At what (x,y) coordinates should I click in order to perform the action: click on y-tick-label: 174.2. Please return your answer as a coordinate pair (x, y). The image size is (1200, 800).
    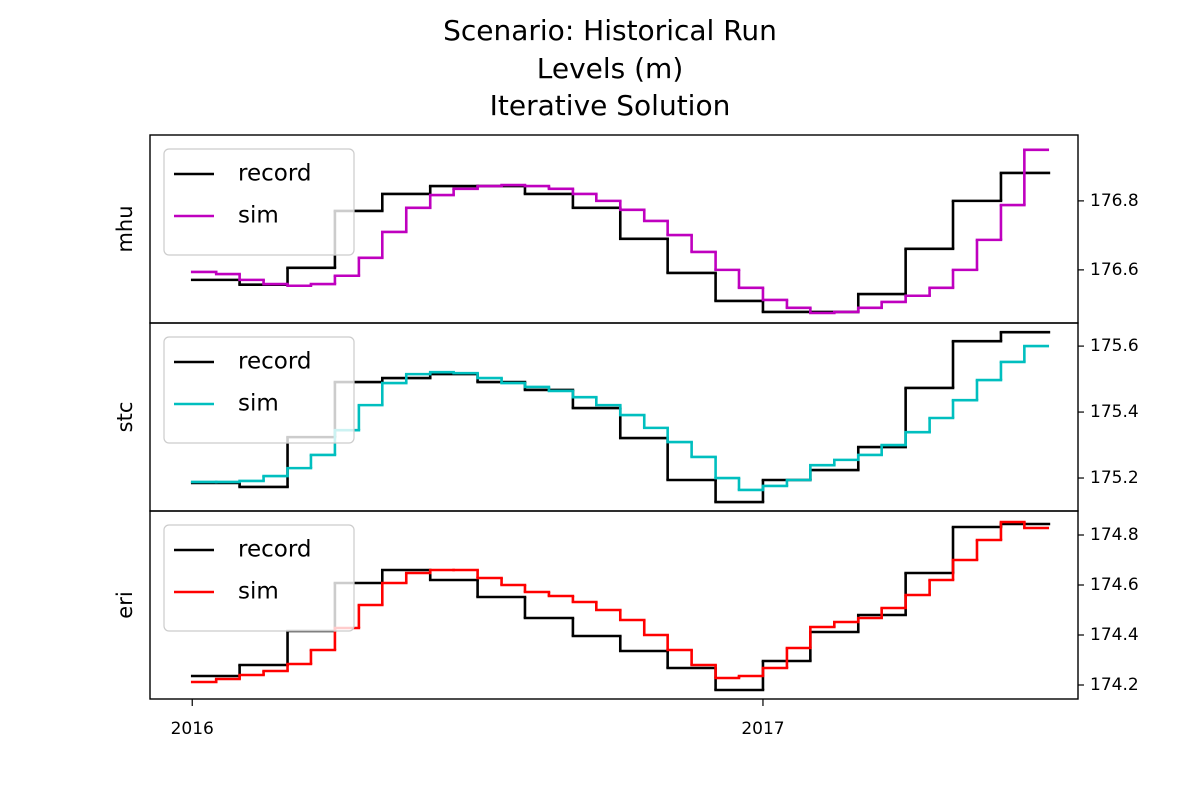
    Looking at the image, I should click on (1114, 685).